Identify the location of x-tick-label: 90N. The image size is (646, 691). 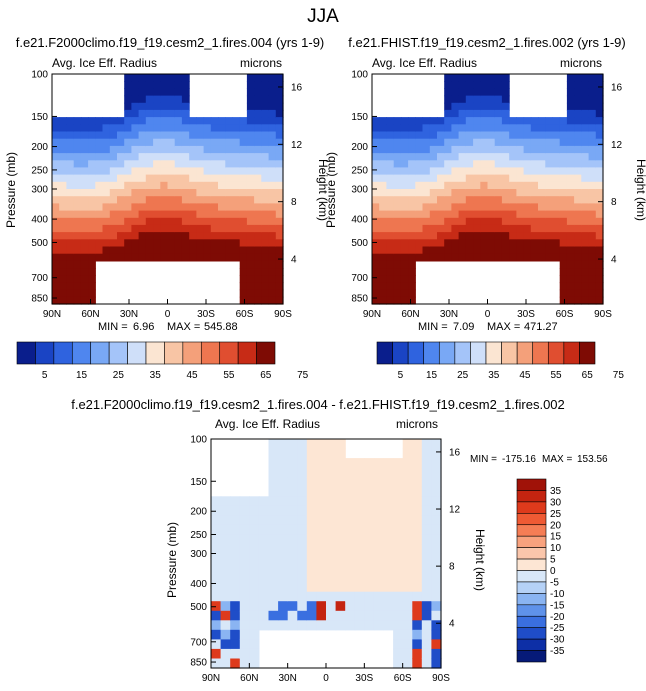
(211, 678).